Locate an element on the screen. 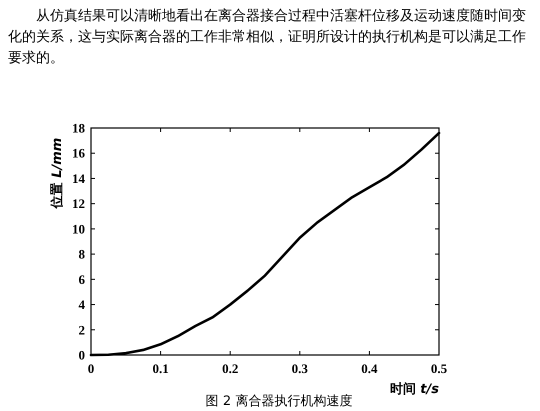  y-tick-label: 4 is located at coordinates (82, 304).